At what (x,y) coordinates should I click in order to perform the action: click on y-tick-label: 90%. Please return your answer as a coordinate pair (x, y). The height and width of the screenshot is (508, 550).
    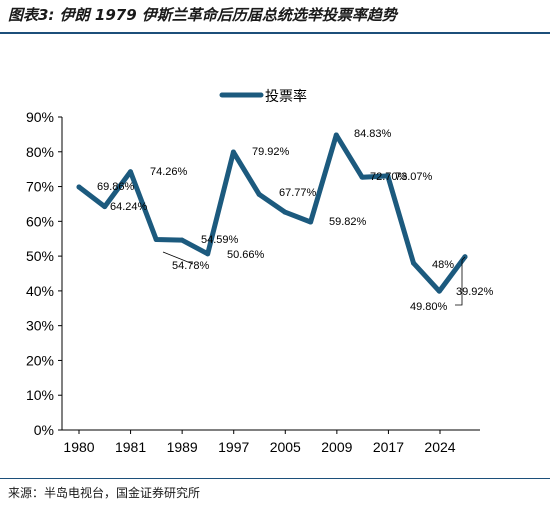
    Looking at the image, I should click on (40, 117).